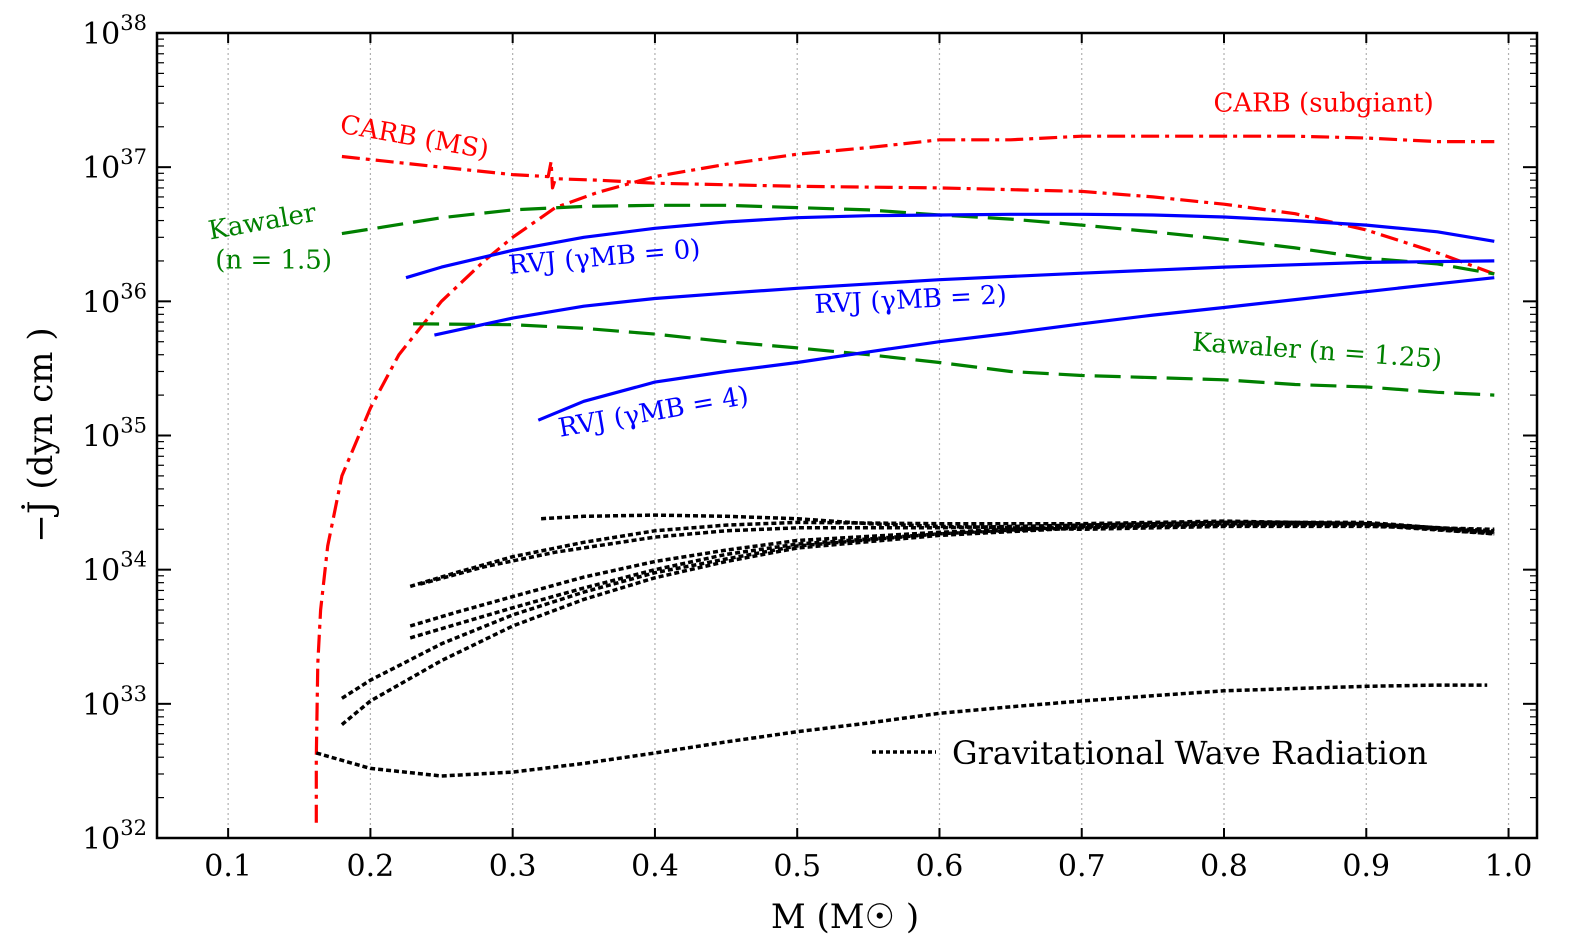  What do you see at coordinates (114, 836) in the screenshot?
I see `y-tick-label: 1032` at bounding box center [114, 836].